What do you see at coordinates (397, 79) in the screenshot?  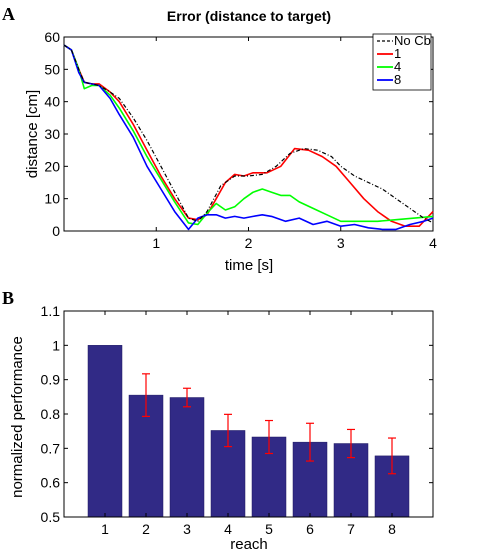 I see `legend-label: 8` at bounding box center [397, 79].